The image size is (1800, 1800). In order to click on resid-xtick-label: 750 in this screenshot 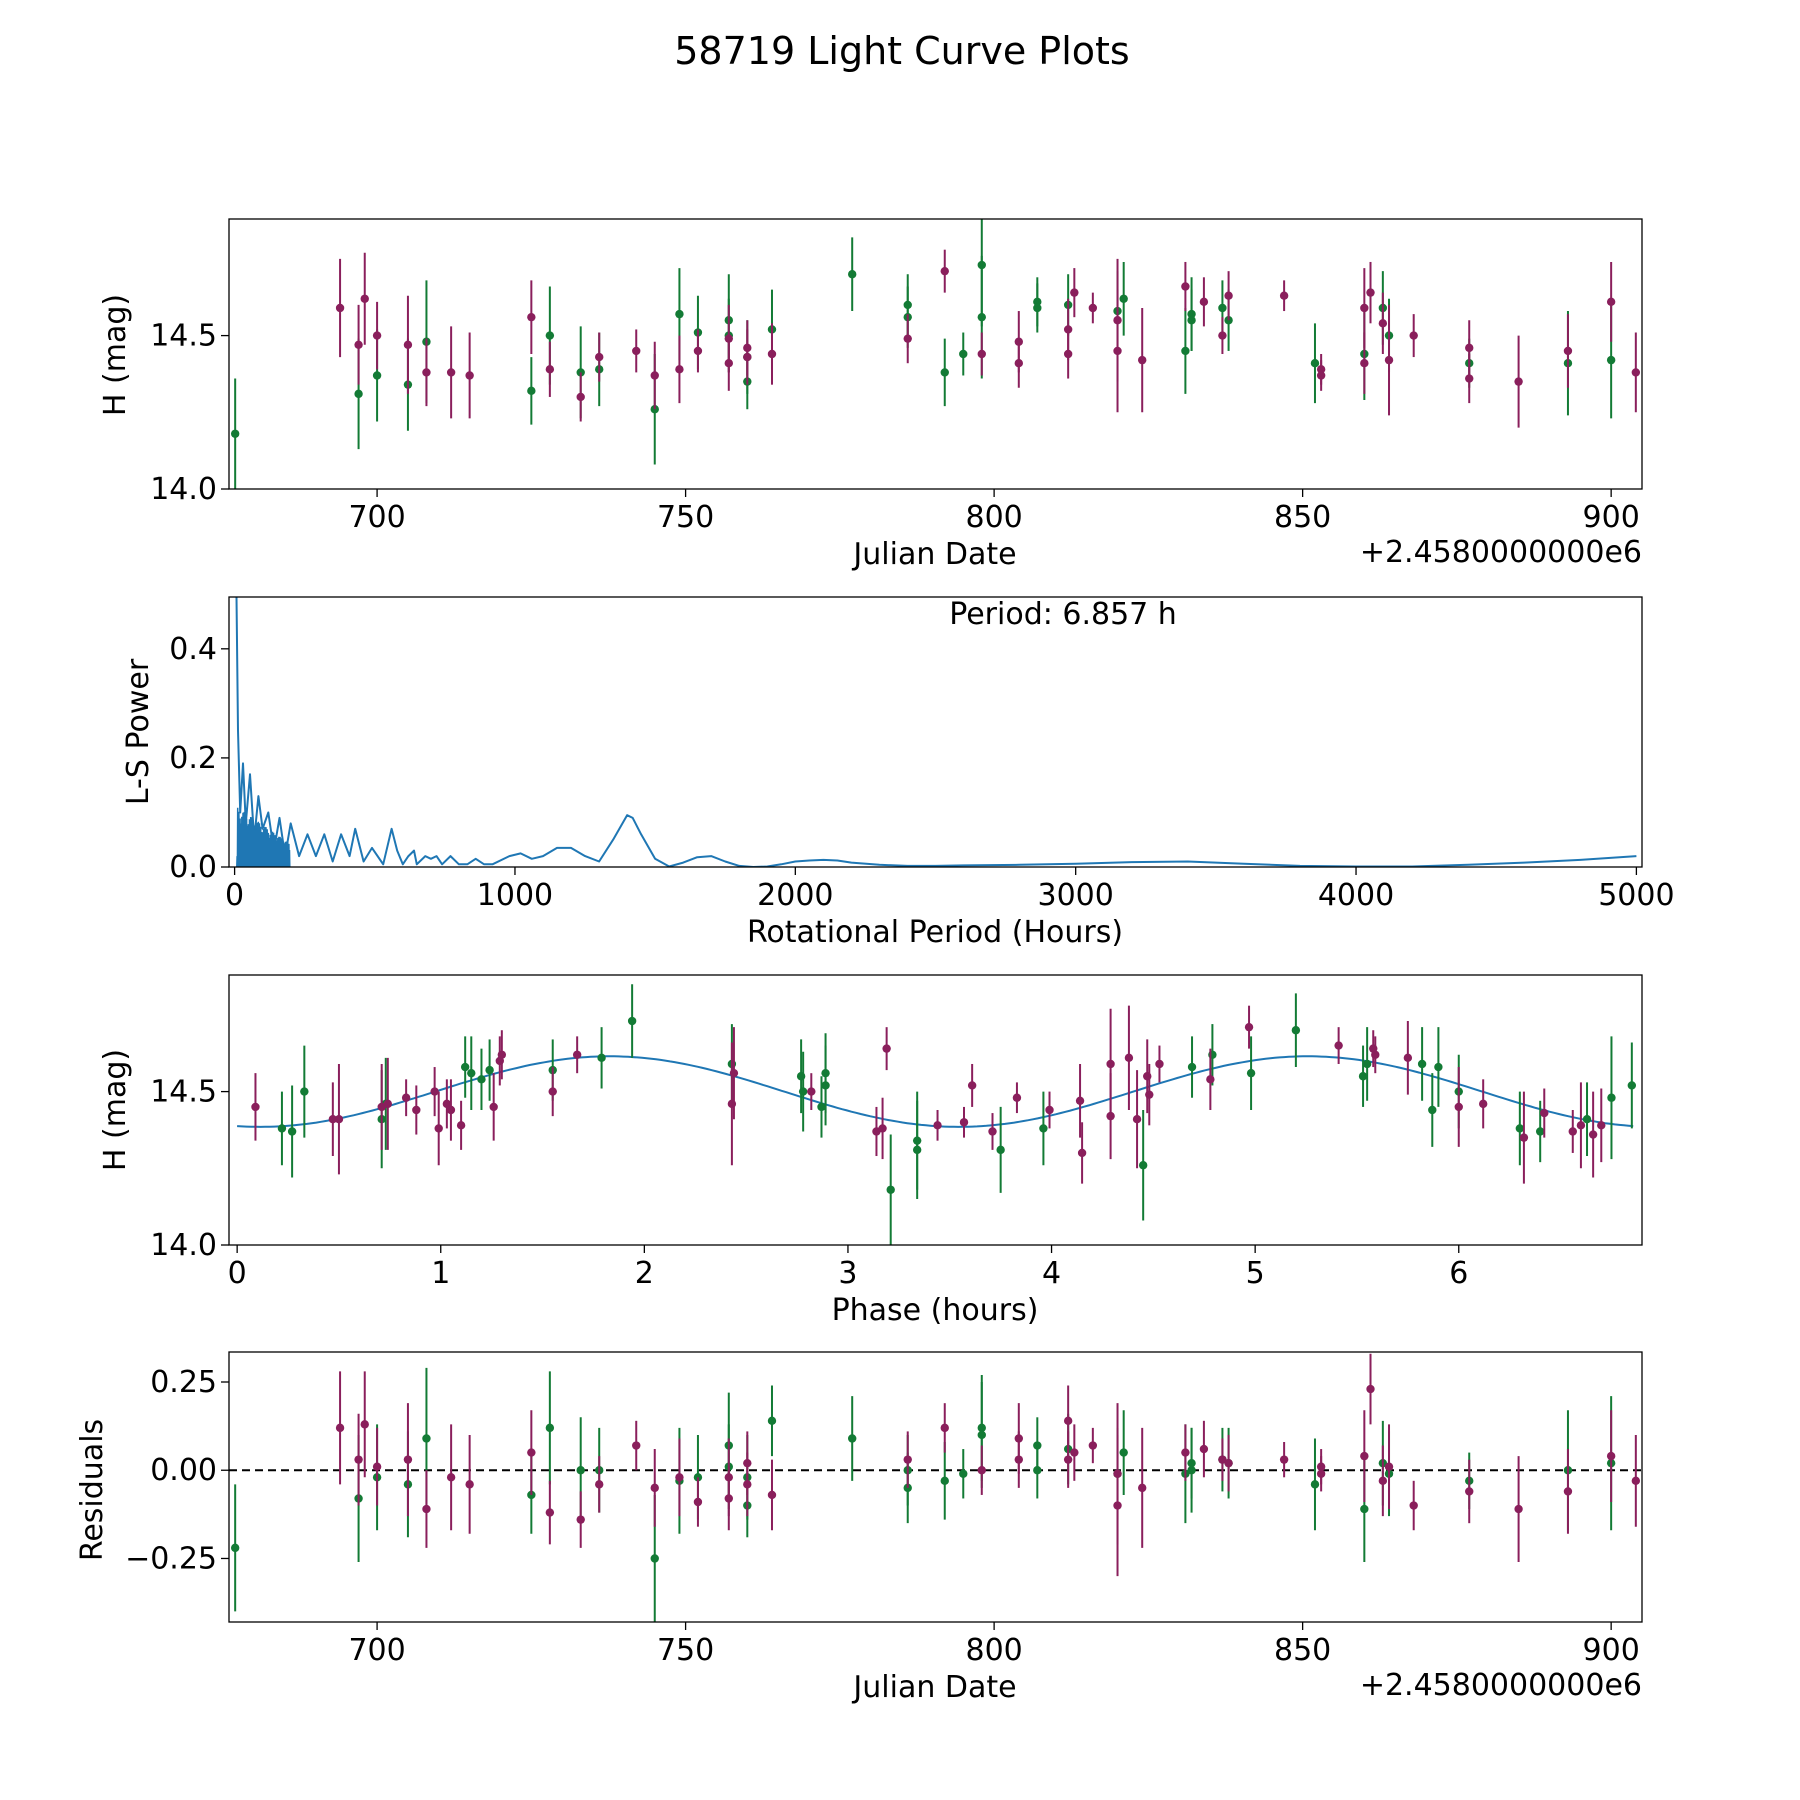, I will do `click(685, 1650)`.